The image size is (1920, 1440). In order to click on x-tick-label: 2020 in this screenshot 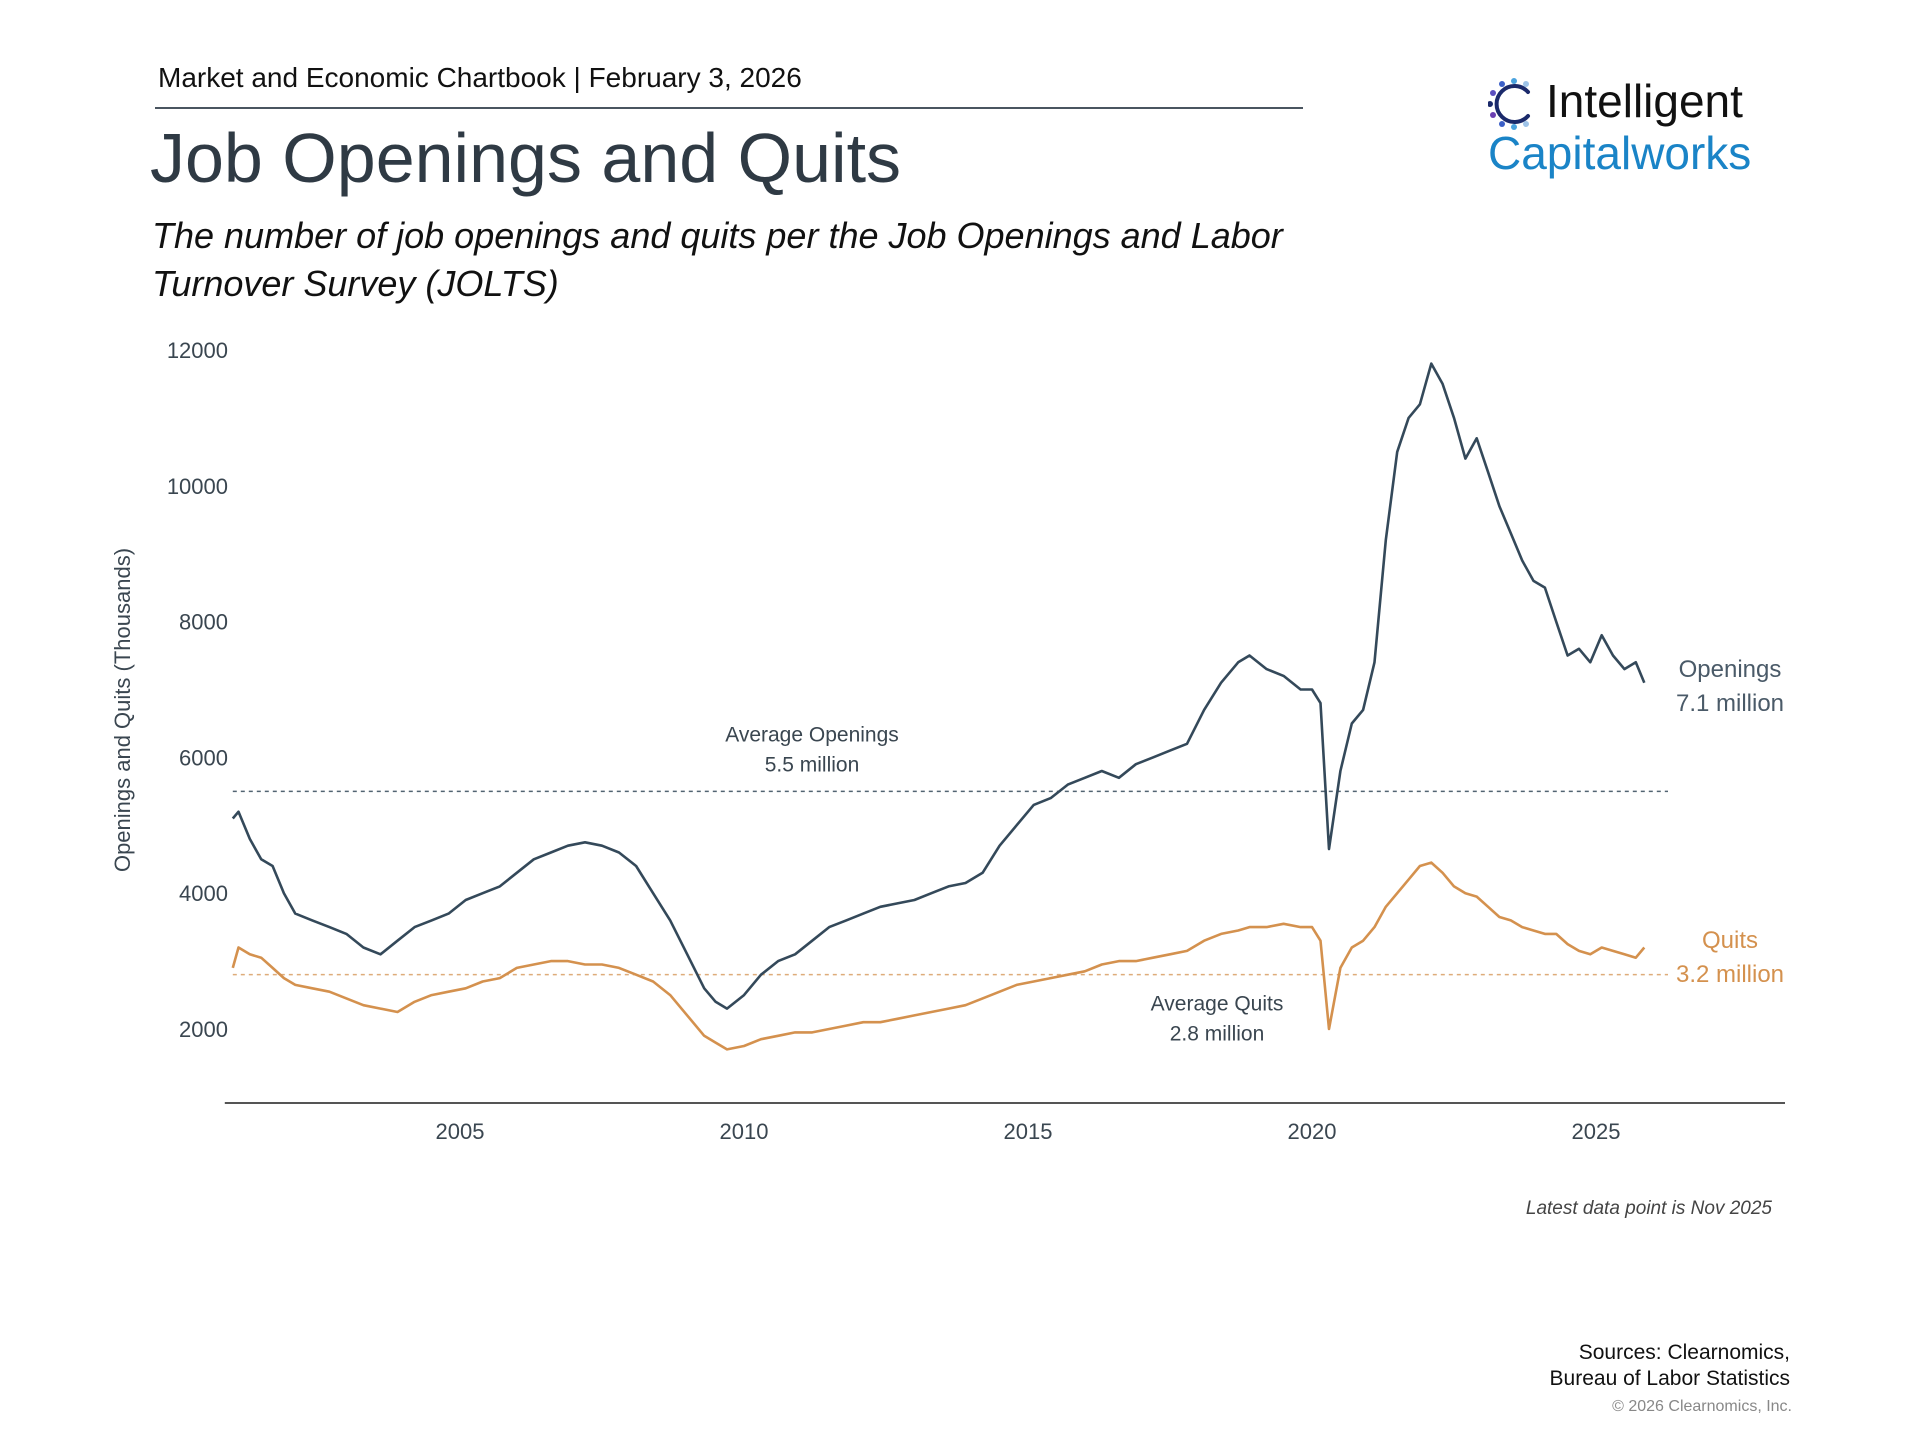, I will do `click(1312, 1131)`.